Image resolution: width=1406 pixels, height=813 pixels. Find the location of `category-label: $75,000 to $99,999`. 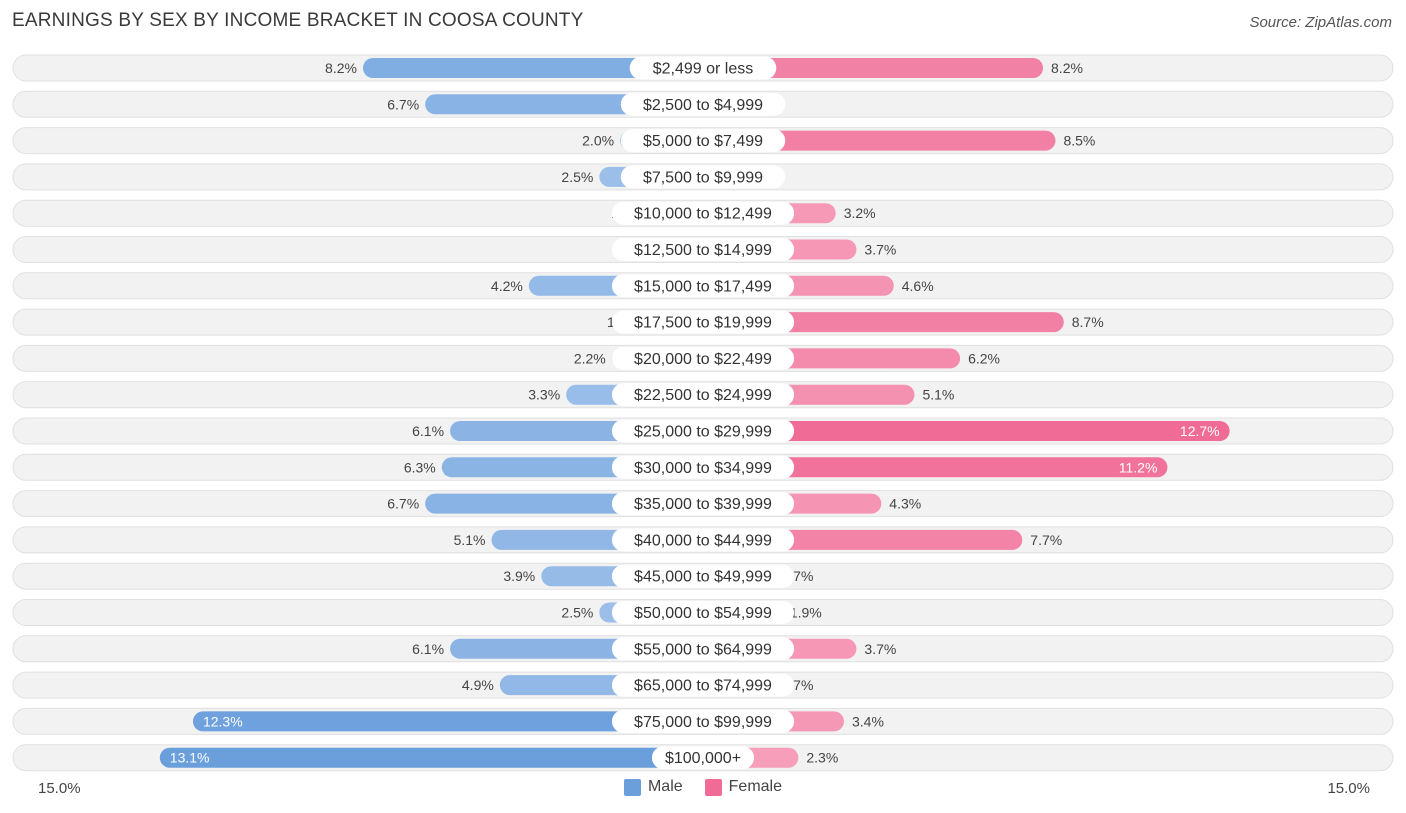

category-label: $75,000 to $99,999 is located at coordinates (703, 722).